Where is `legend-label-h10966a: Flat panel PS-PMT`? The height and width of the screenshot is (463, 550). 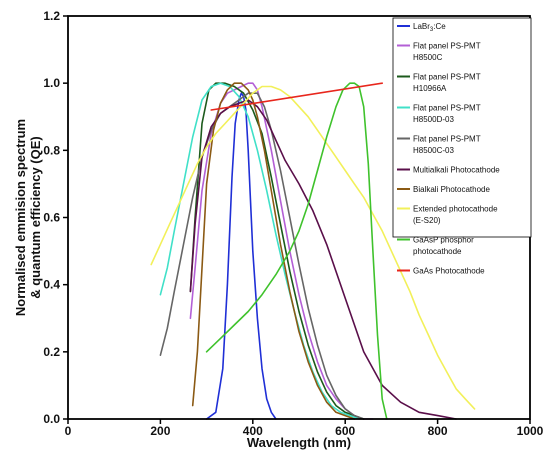 legend-label-h10966a: Flat panel PS-PMT is located at coordinates (447, 77).